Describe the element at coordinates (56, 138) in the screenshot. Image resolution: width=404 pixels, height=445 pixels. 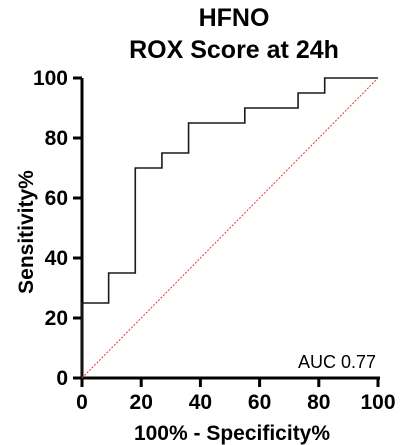
I see `y-tick-label: 80` at that location.